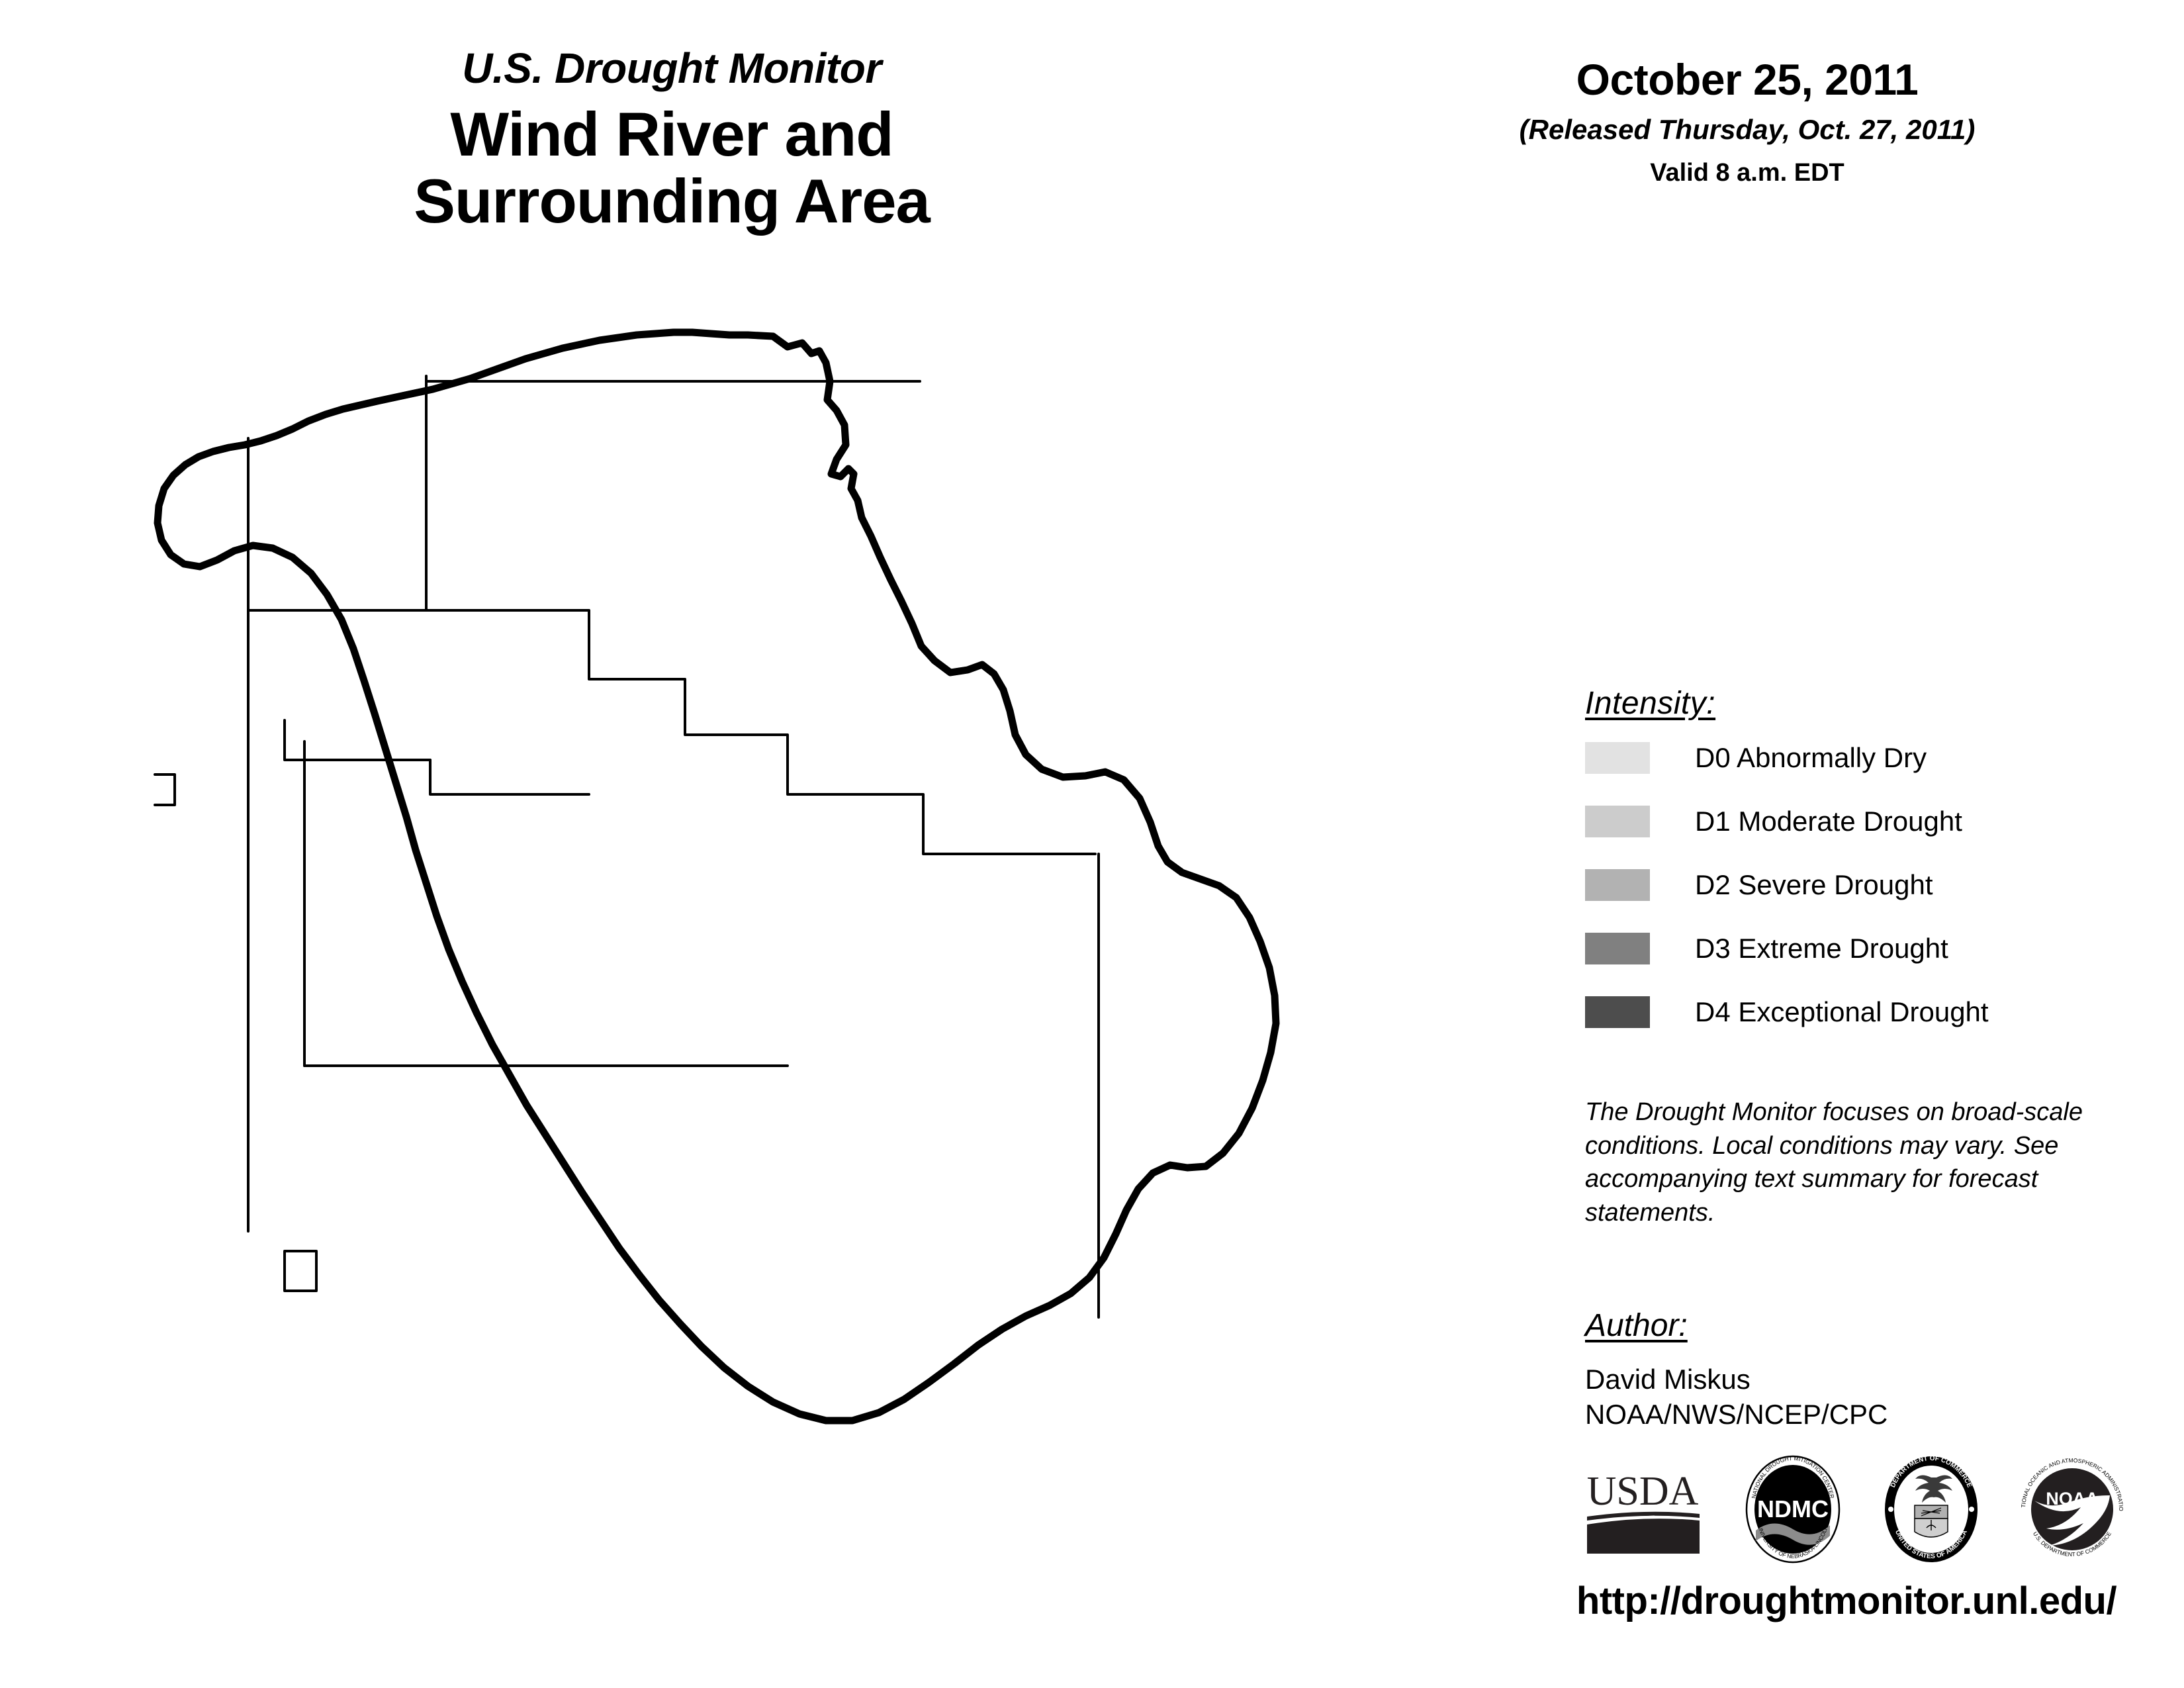  I want to click on page-title-line-1: Wind River and, so click(671, 134).